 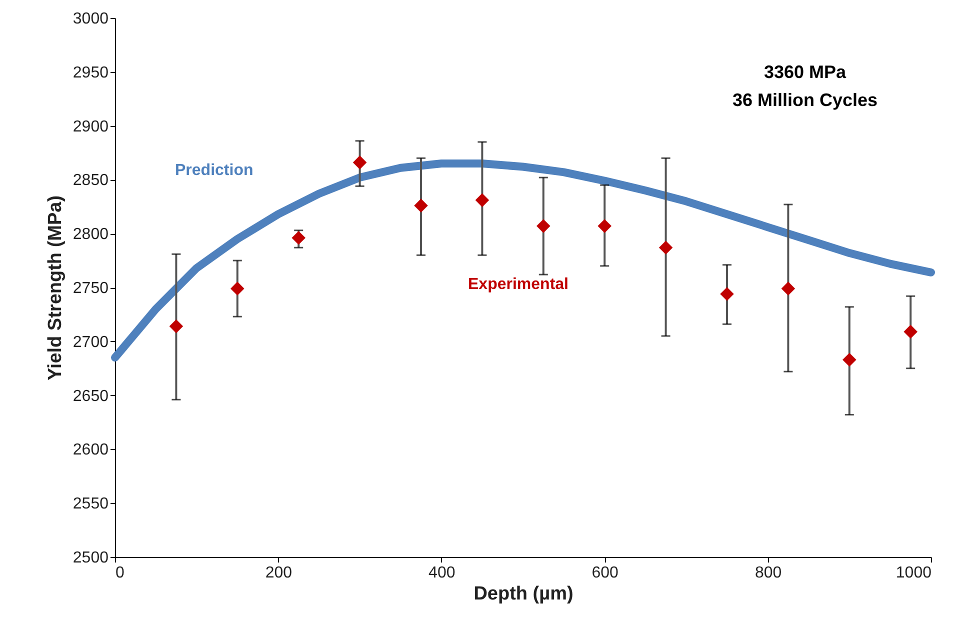 What do you see at coordinates (518, 284) in the screenshot?
I see `text: Experimental` at bounding box center [518, 284].